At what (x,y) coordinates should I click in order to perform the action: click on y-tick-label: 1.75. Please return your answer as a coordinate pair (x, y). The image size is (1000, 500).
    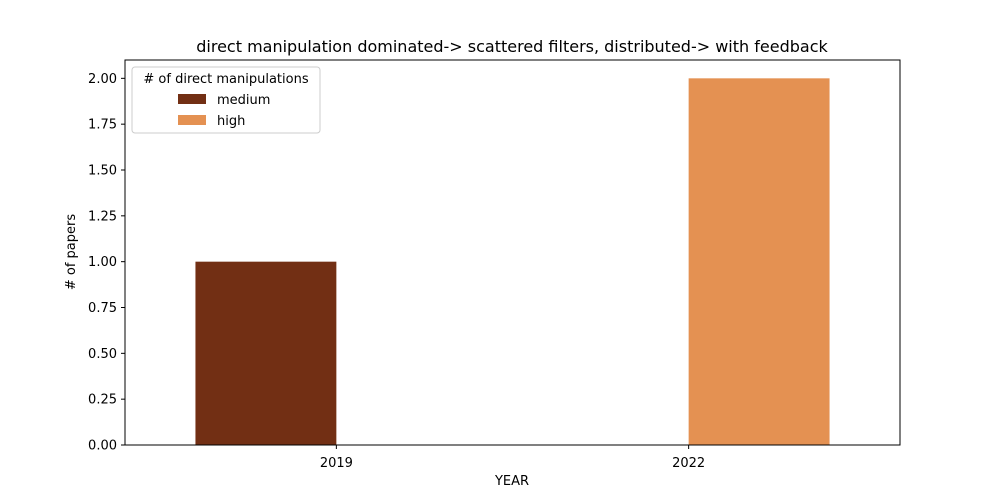
    Looking at the image, I should click on (102, 125).